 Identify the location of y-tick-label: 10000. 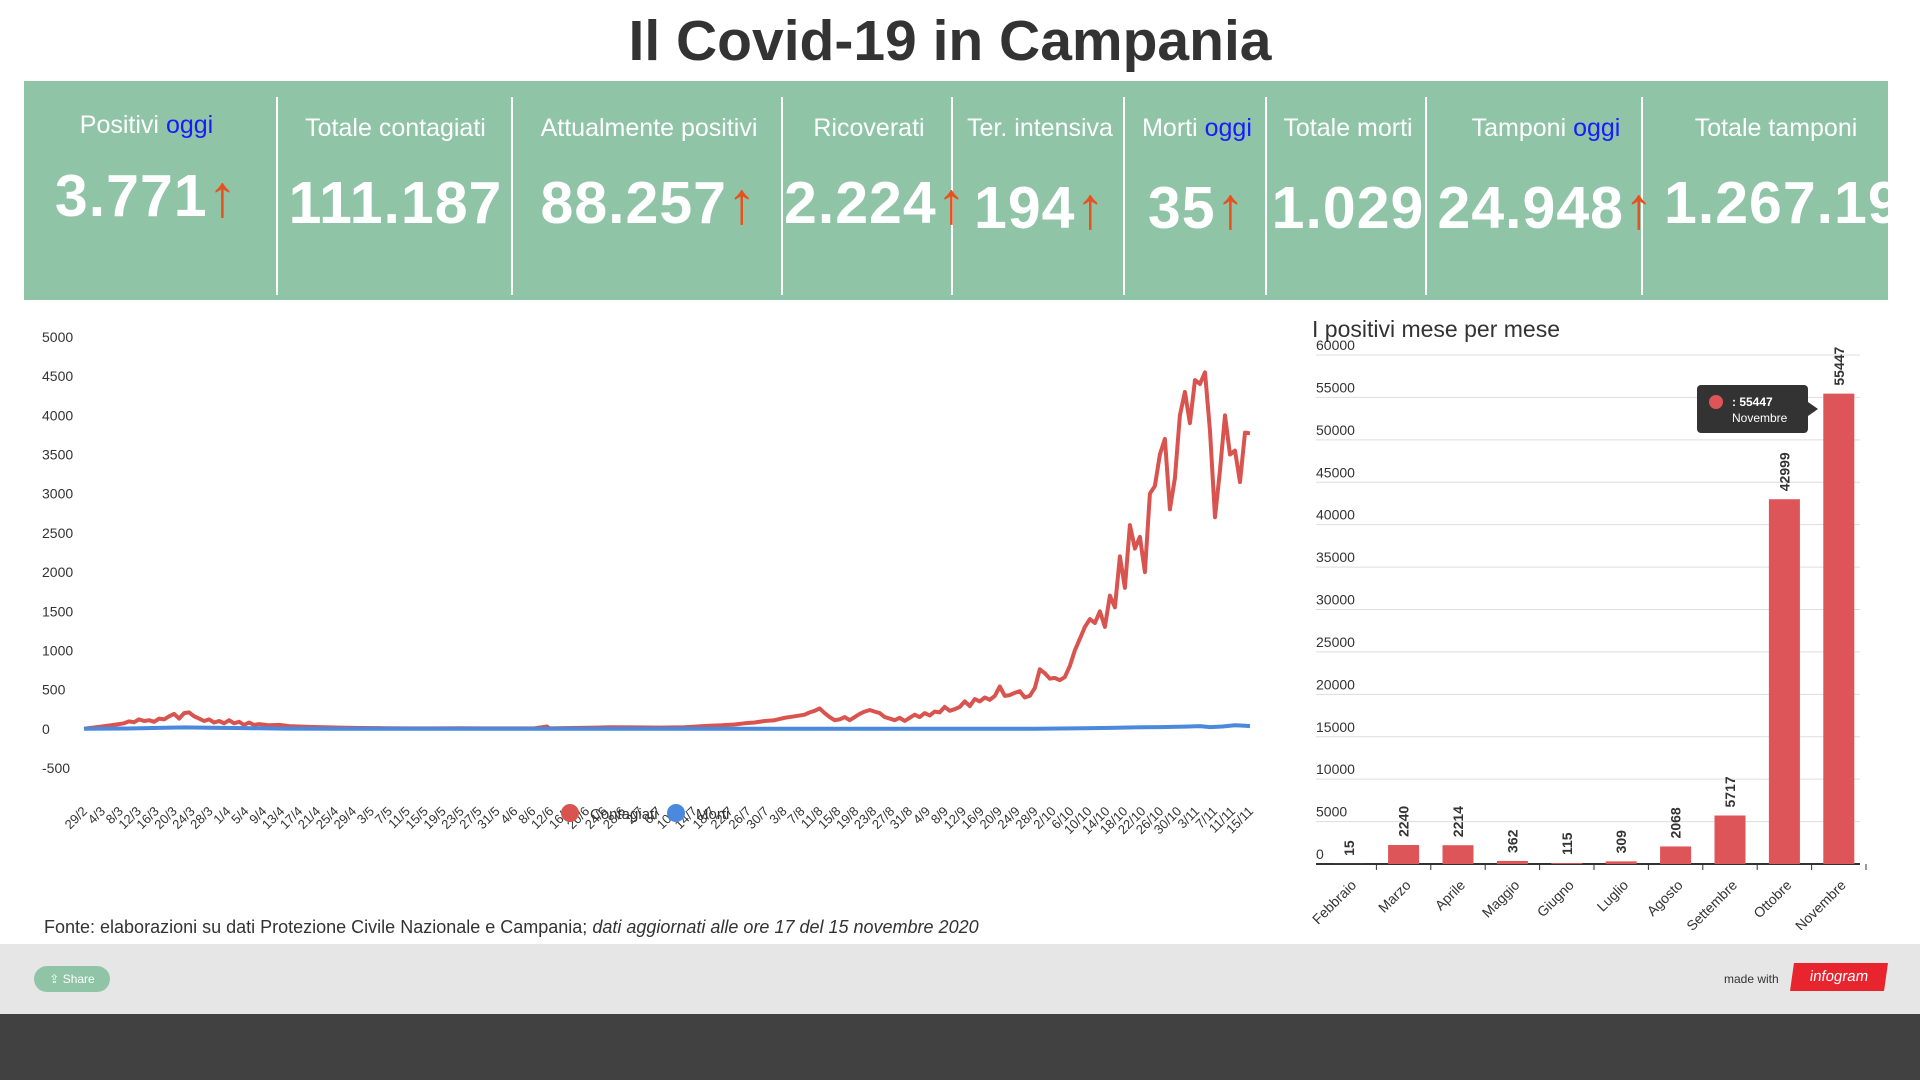
(1335, 769).